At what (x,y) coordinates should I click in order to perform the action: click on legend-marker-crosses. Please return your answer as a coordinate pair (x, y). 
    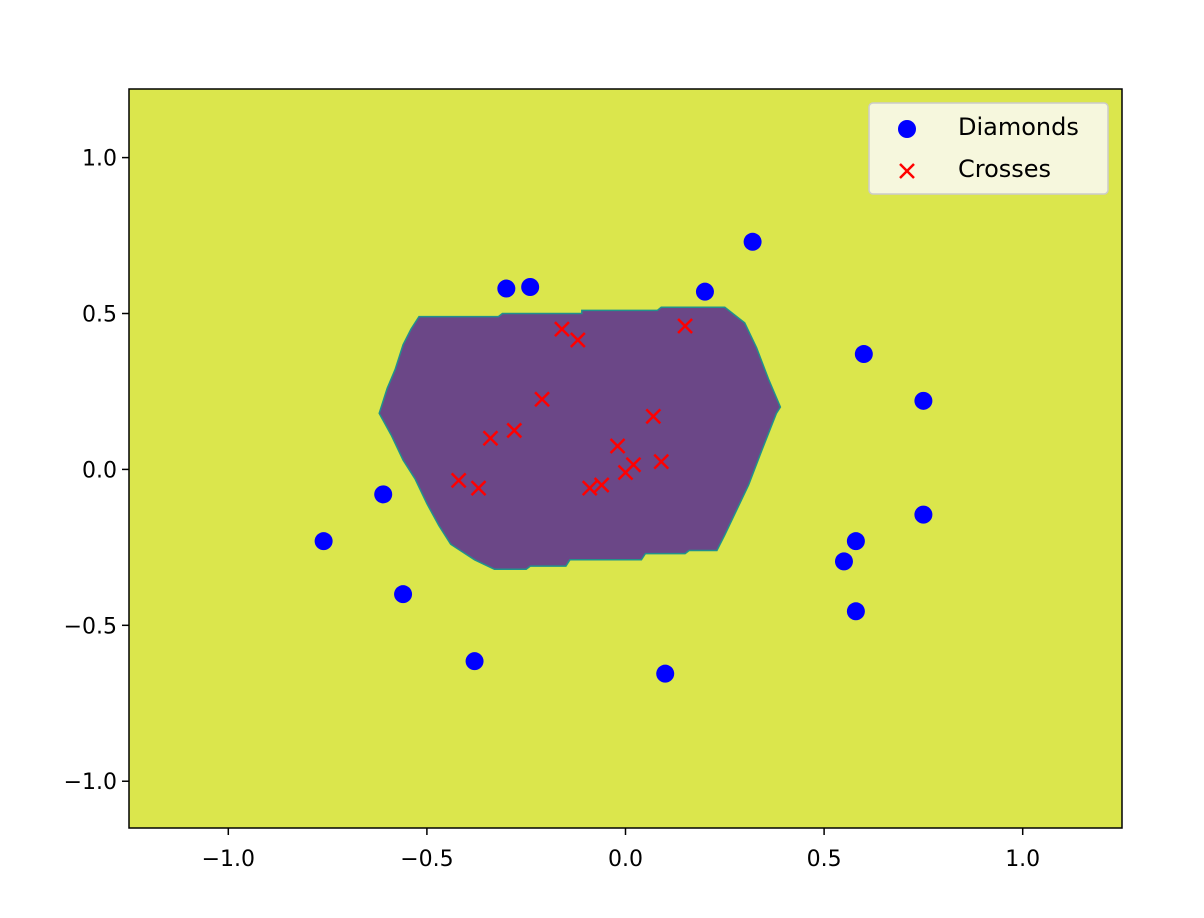
    Looking at the image, I should click on (907, 171).